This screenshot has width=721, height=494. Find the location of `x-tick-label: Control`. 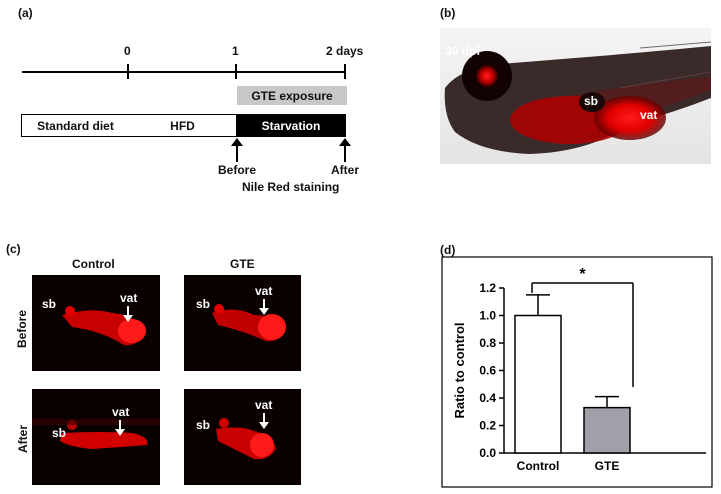

x-tick-label: Control is located at coordinates (538, 466).